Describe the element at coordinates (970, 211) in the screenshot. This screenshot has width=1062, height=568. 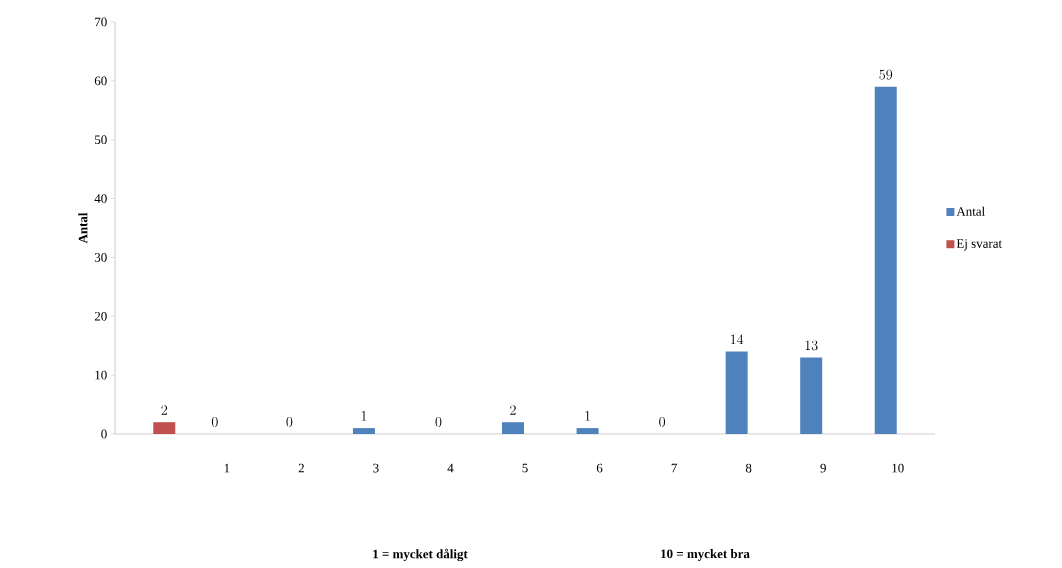
I see `legend-label: Antal` at that location.